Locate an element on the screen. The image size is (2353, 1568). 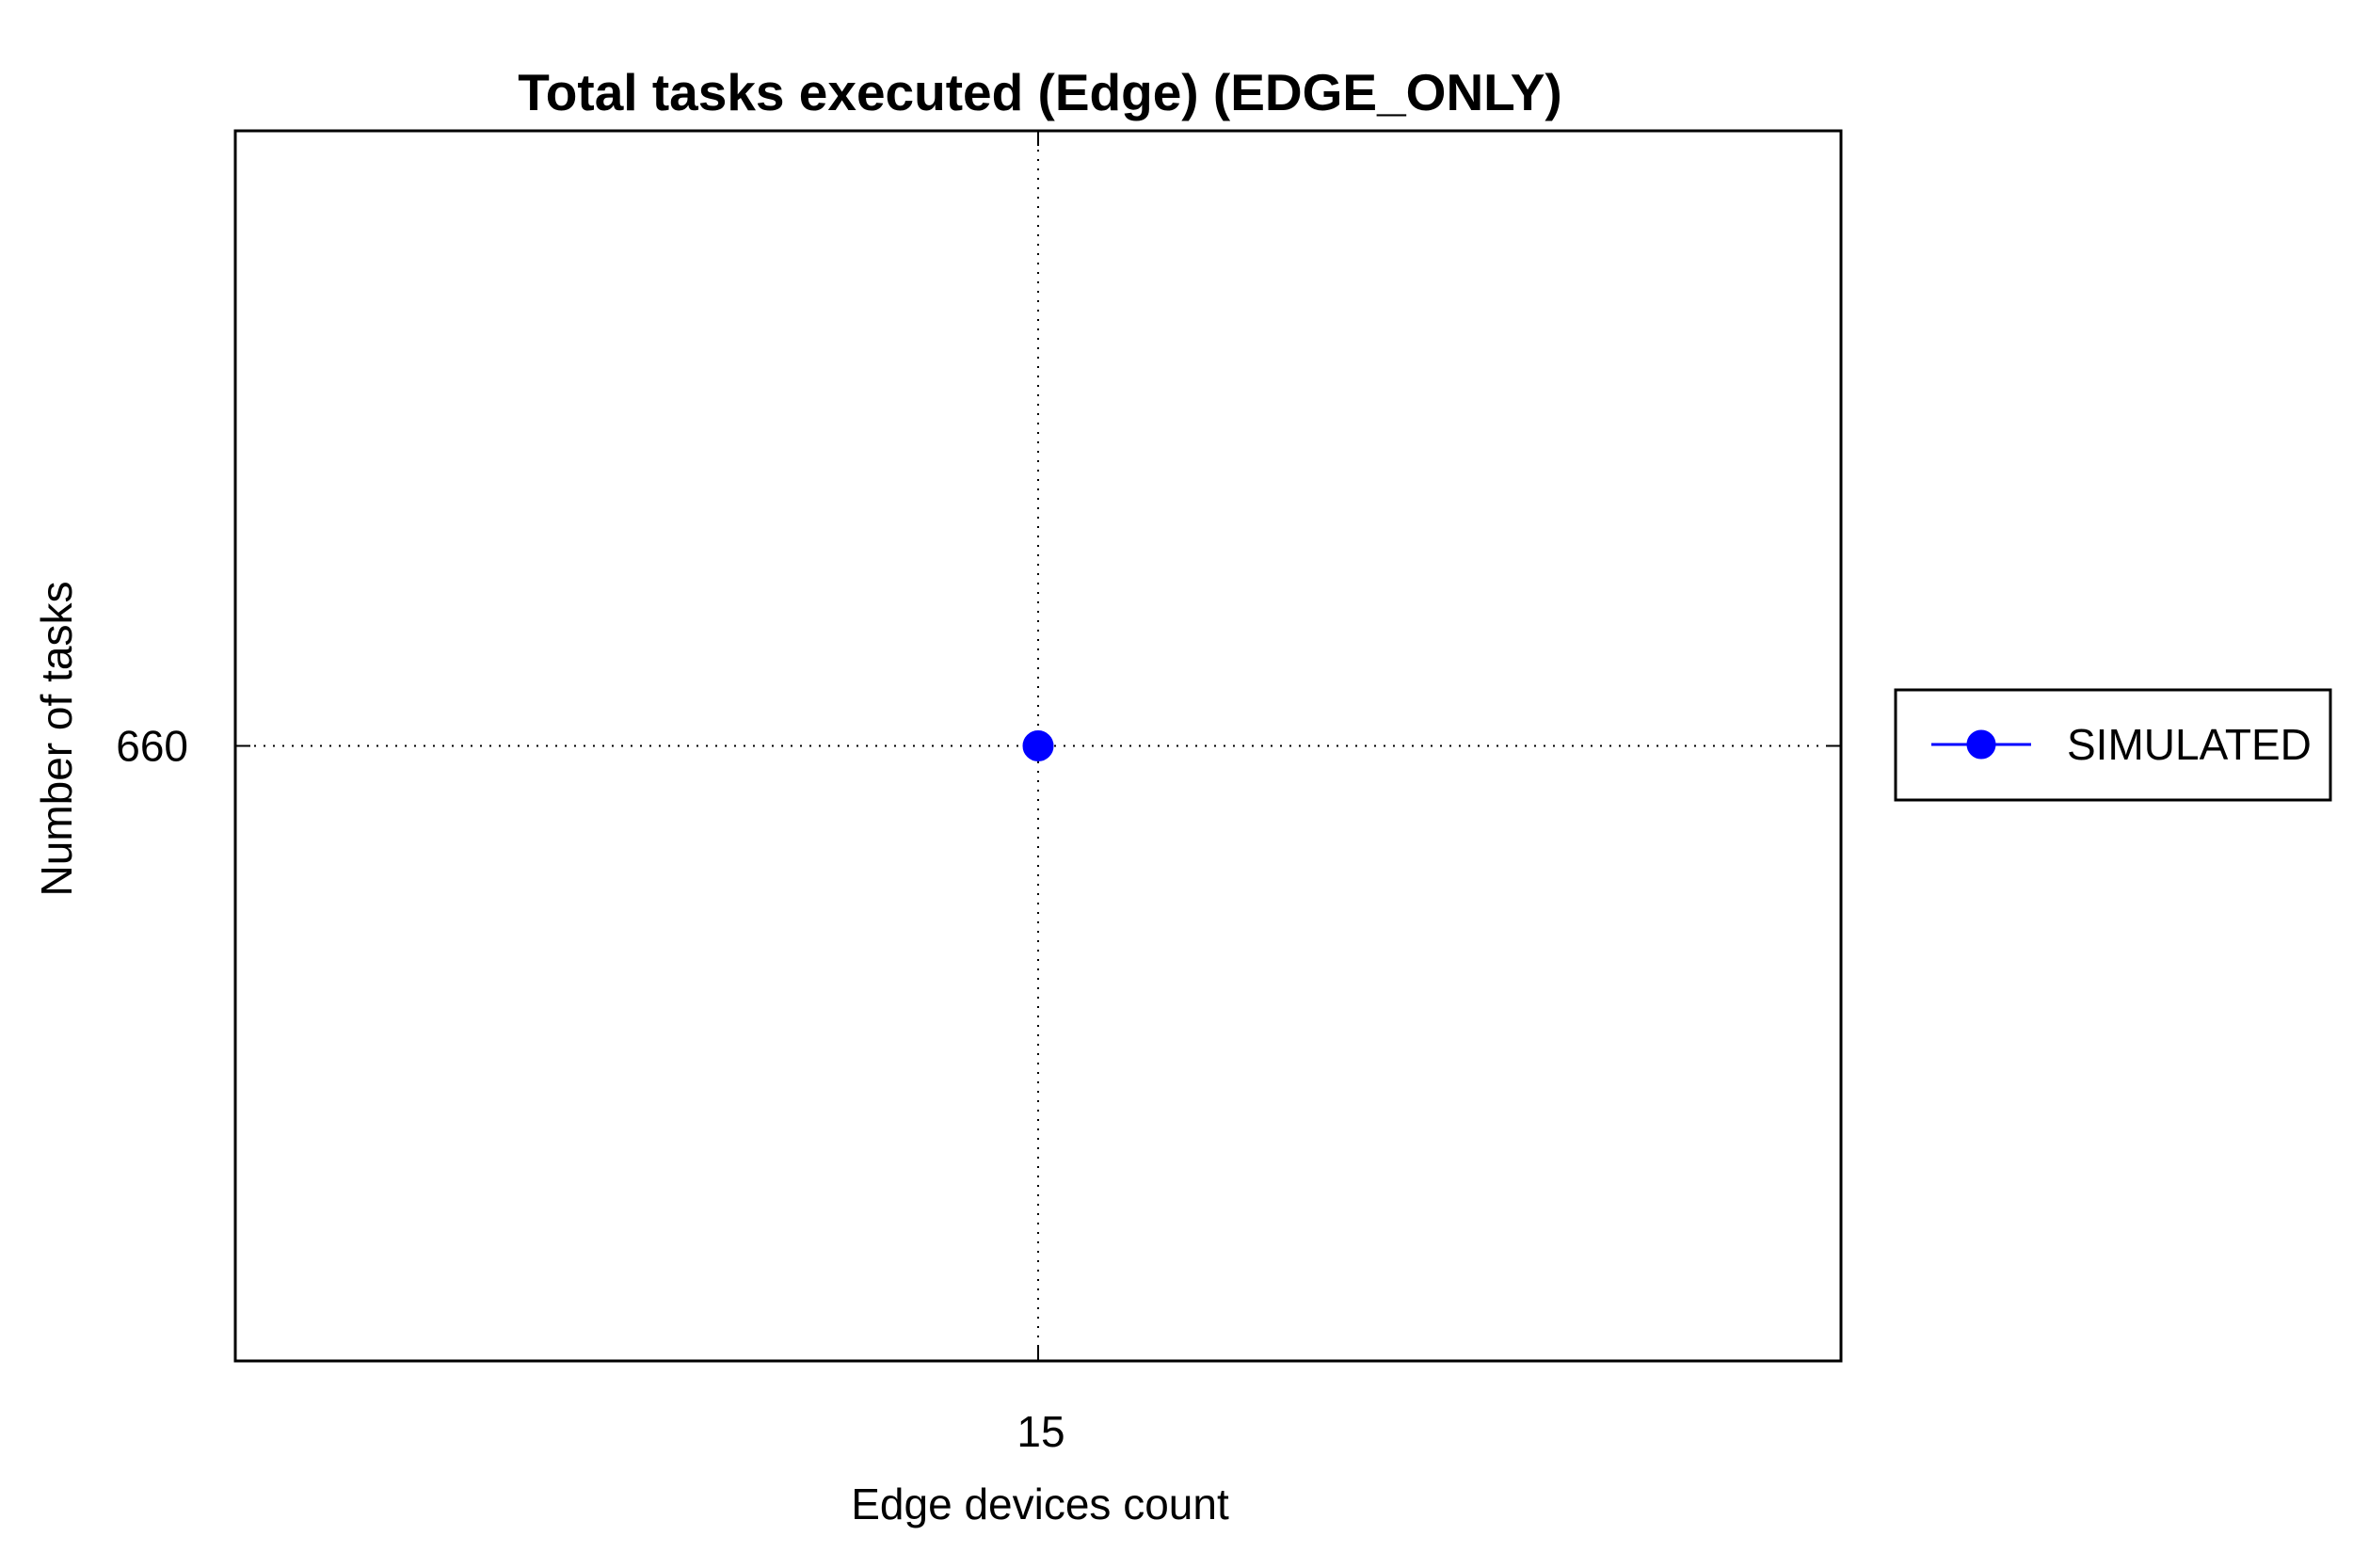
x-axis-label: Edge devices count is located at coordinates (1040, 1504).